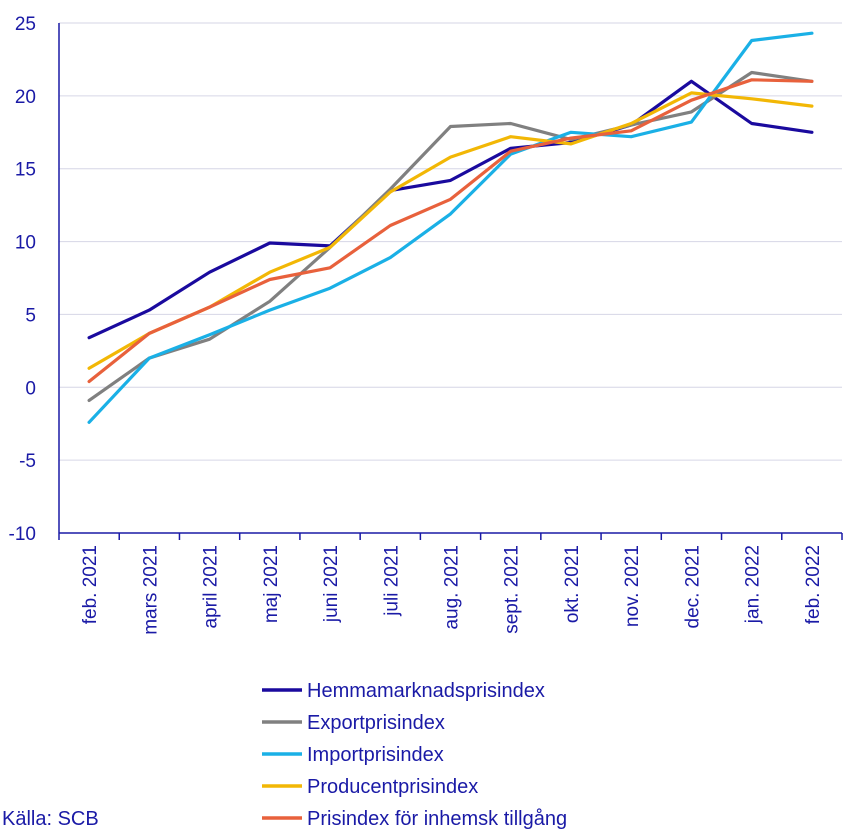 This screenshot has width=850, height=836. Describe the element at coordinates (211, 586) in the screenshot. I see `x-tick-label: april 2021` at that location.